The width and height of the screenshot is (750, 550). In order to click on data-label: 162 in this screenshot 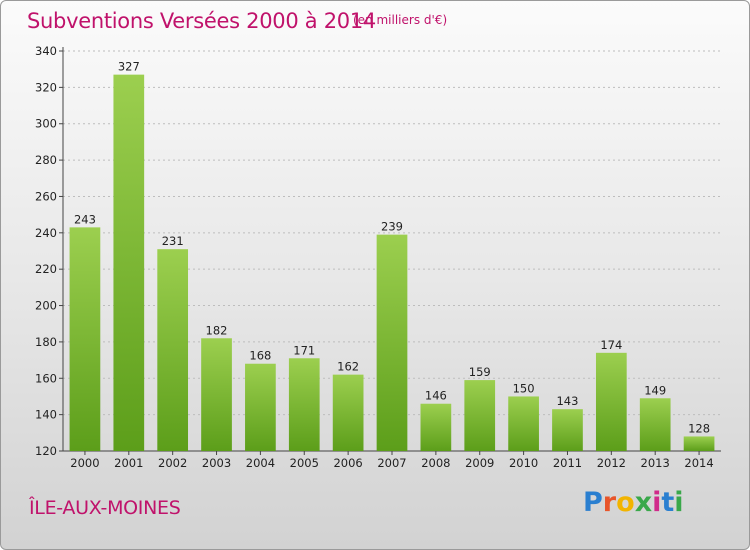, I will do `click(348, 367)`.